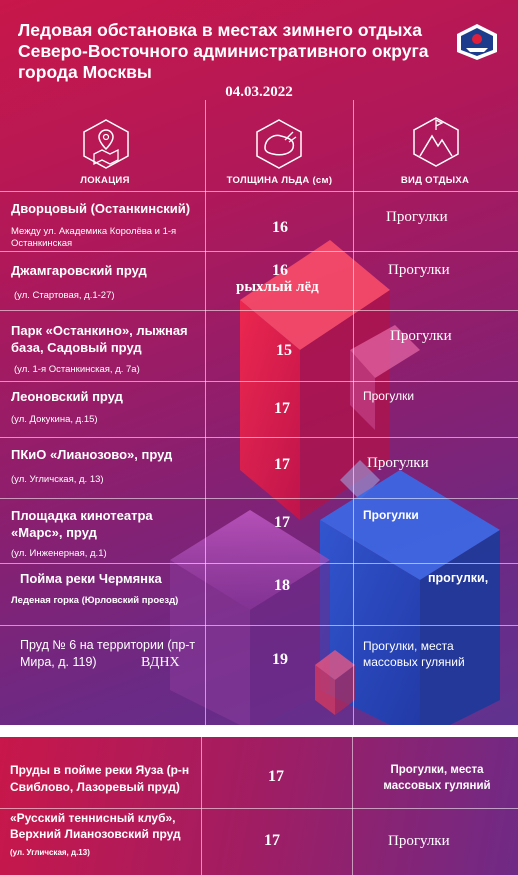 This screenshot has width=518, height=875. Describe the element at coordinates (54, 419) in the screenshot. I see `location-address: (ул. Докукина, д.15)` at that location.